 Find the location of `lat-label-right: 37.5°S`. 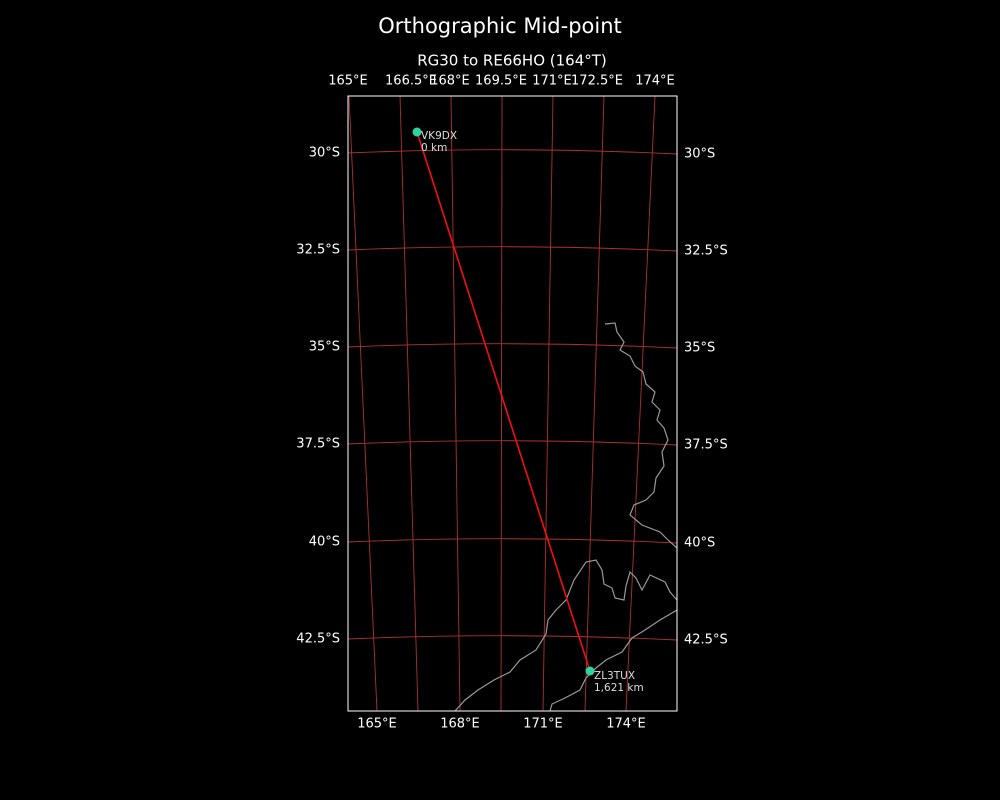

lat-label-right: 37.5°S is located at coordinates (706, 445).